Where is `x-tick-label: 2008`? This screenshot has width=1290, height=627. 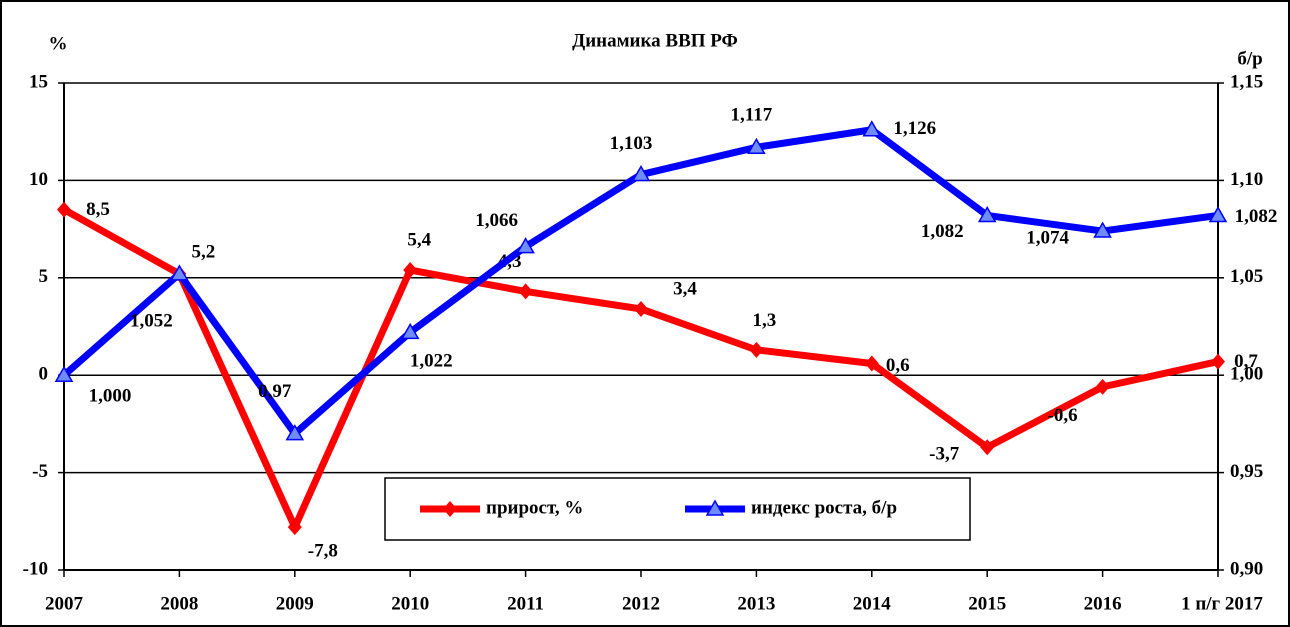
x-tick-label: 2008 is located at coordinates (179, 603).